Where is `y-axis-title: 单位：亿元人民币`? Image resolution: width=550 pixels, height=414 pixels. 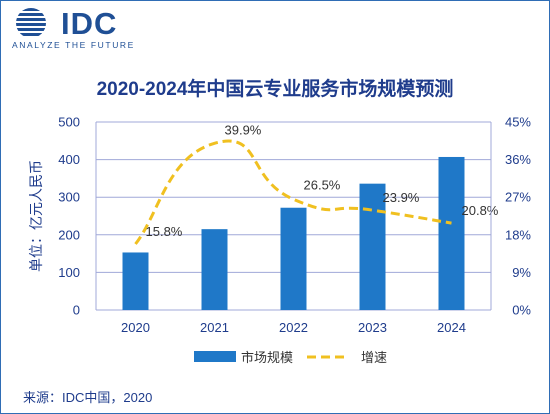 y-axis-title: 单位：亿元人民币 is located at coordinates (36, 216).